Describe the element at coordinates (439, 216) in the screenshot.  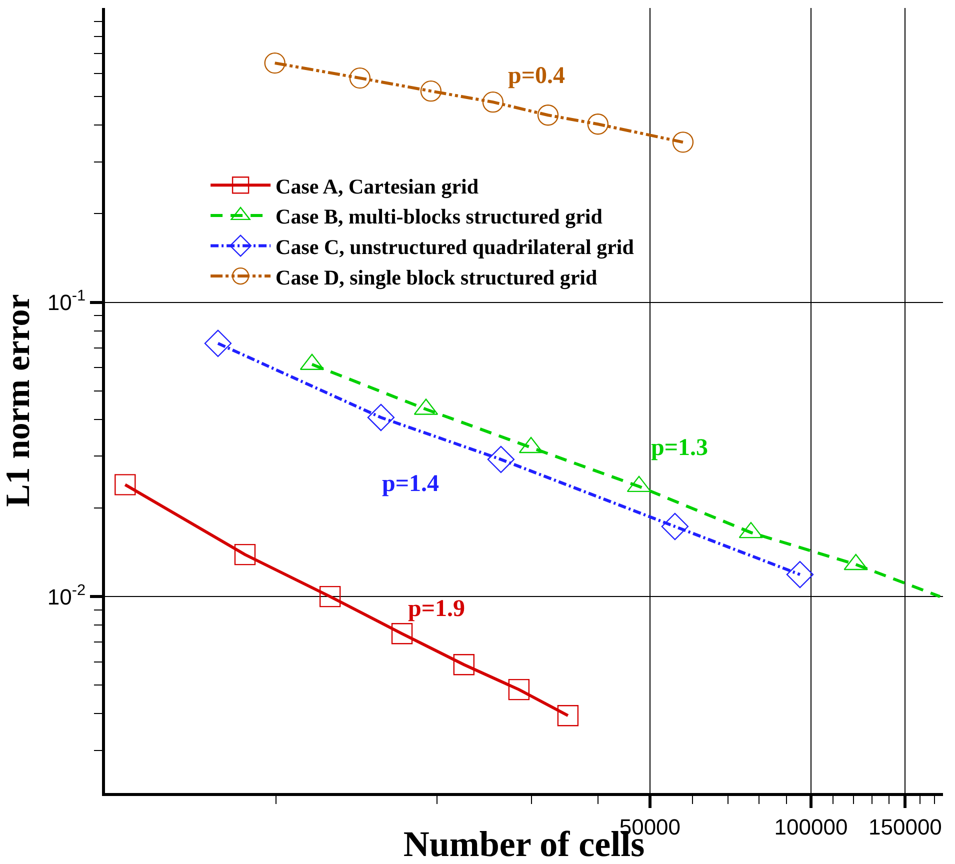
I see `legend-label: Case B, multi-blocks structured grid` at that location.